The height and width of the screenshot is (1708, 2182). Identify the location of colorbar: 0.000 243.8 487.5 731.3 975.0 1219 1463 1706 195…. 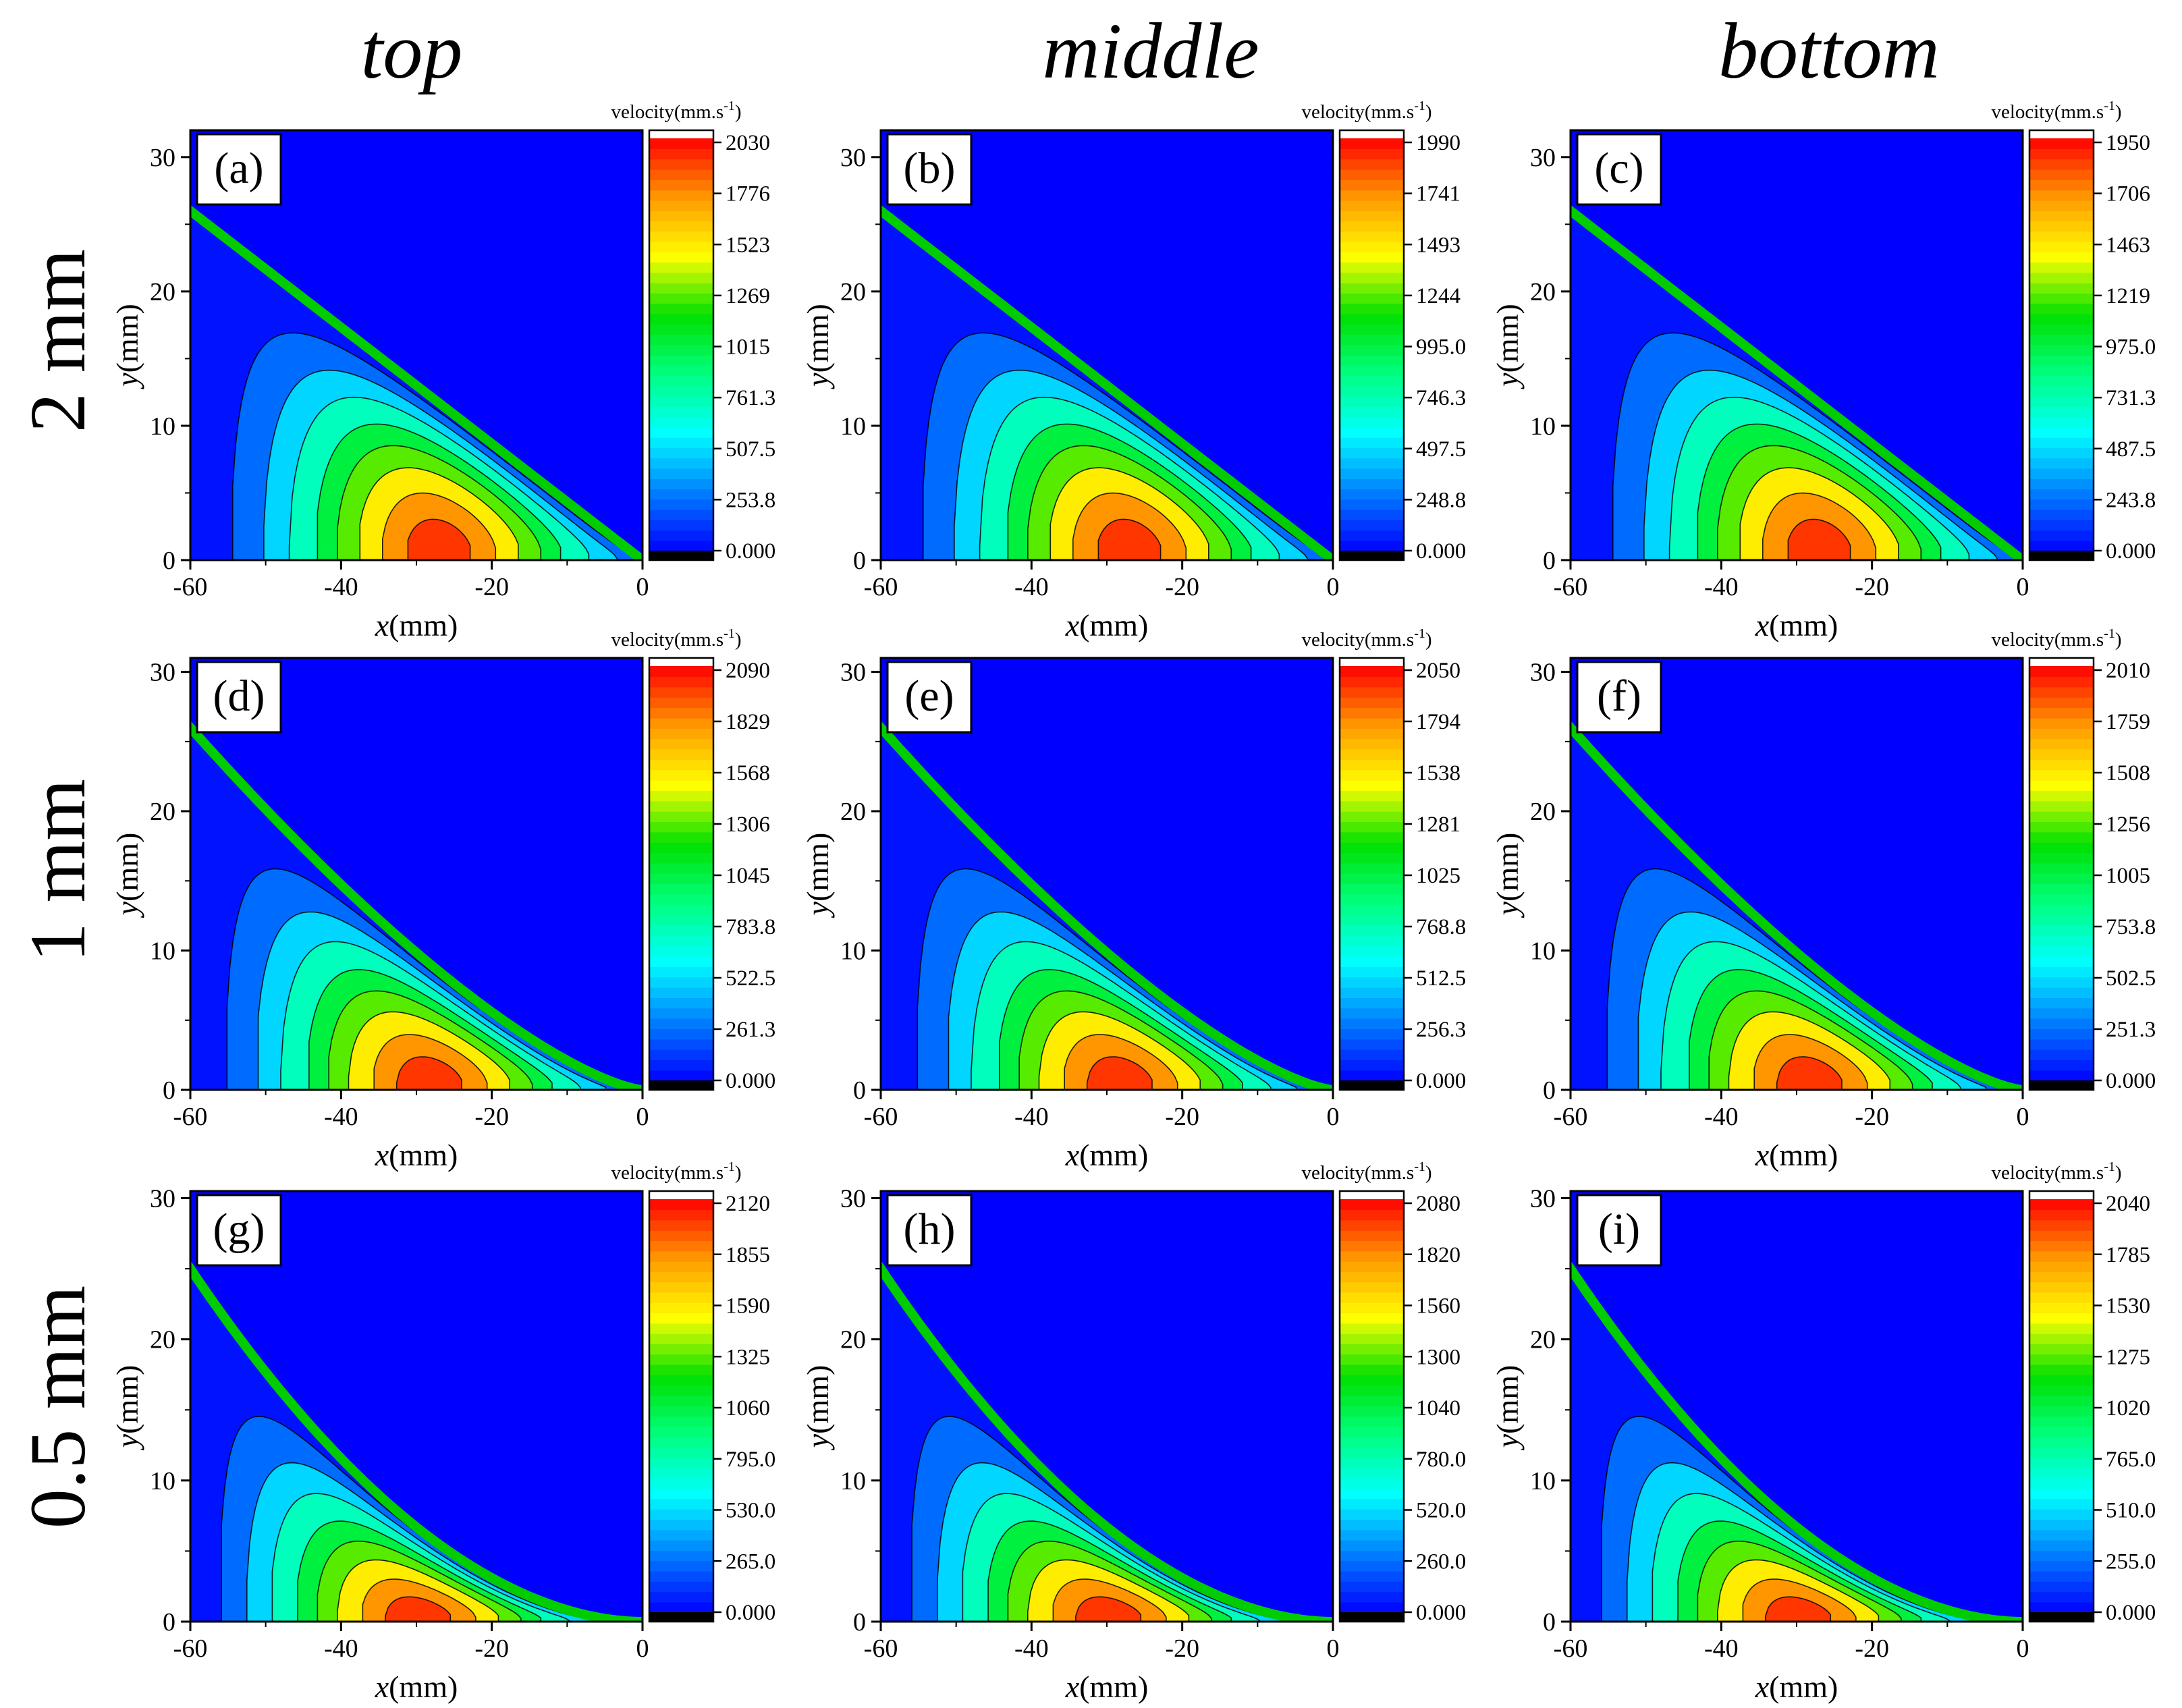
(2073, 331).